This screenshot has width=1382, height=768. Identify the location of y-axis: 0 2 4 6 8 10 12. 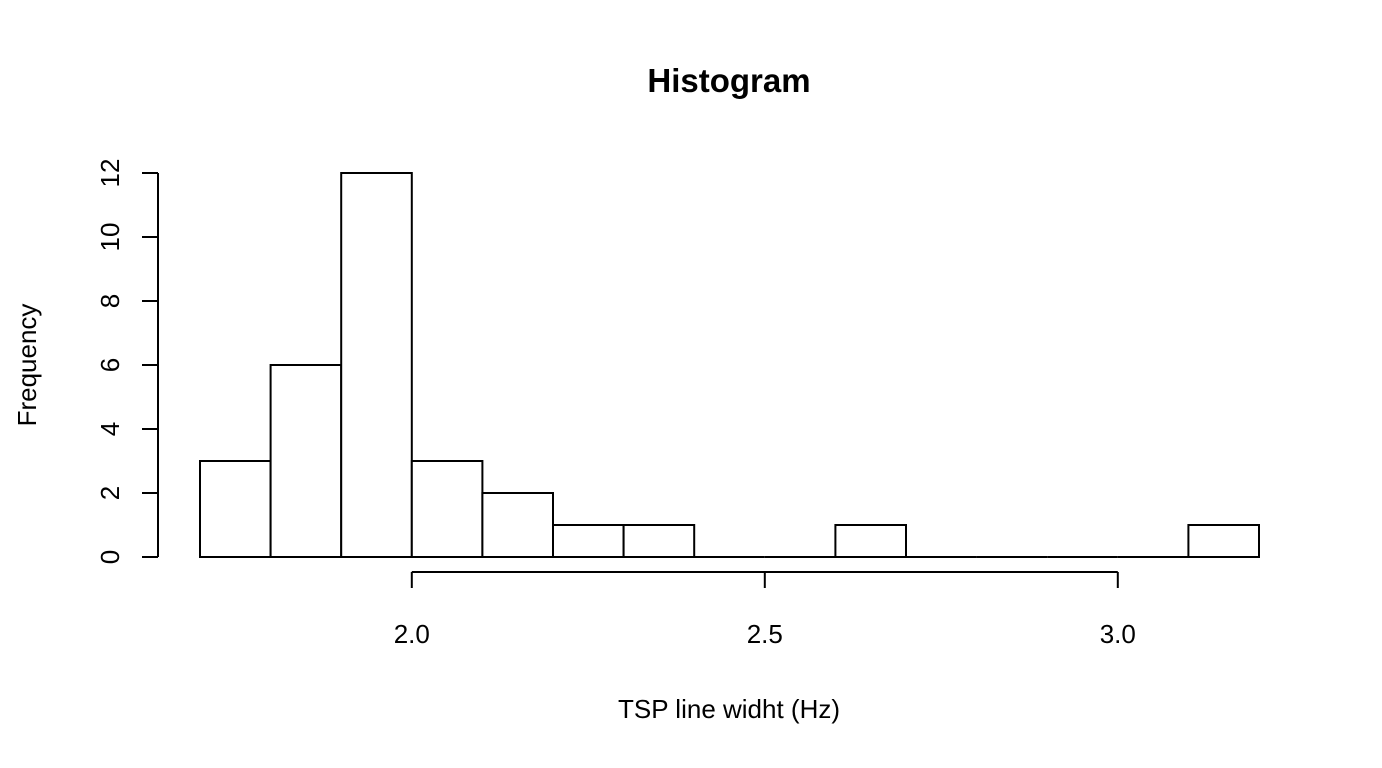
(127, 361).